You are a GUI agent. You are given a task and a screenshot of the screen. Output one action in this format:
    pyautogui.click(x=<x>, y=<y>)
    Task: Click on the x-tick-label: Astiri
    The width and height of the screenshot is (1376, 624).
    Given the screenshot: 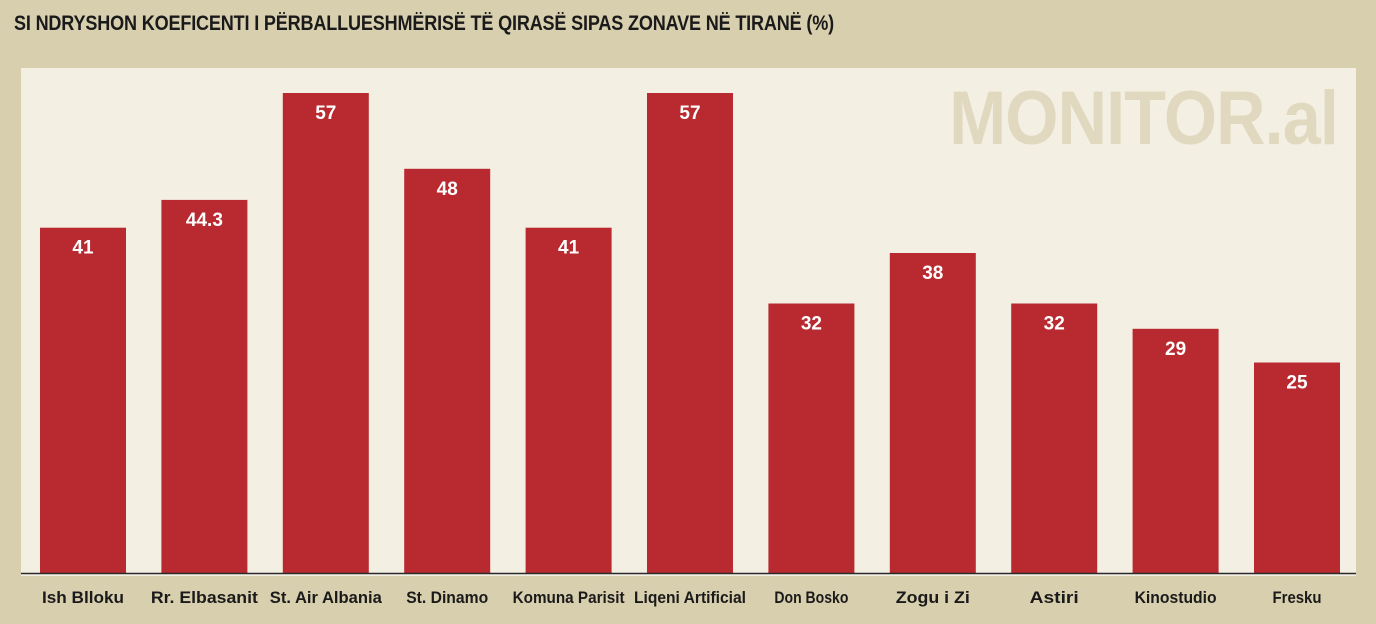 What is the action you would take?
    pyautogui.click(x=1054, y=597)
    